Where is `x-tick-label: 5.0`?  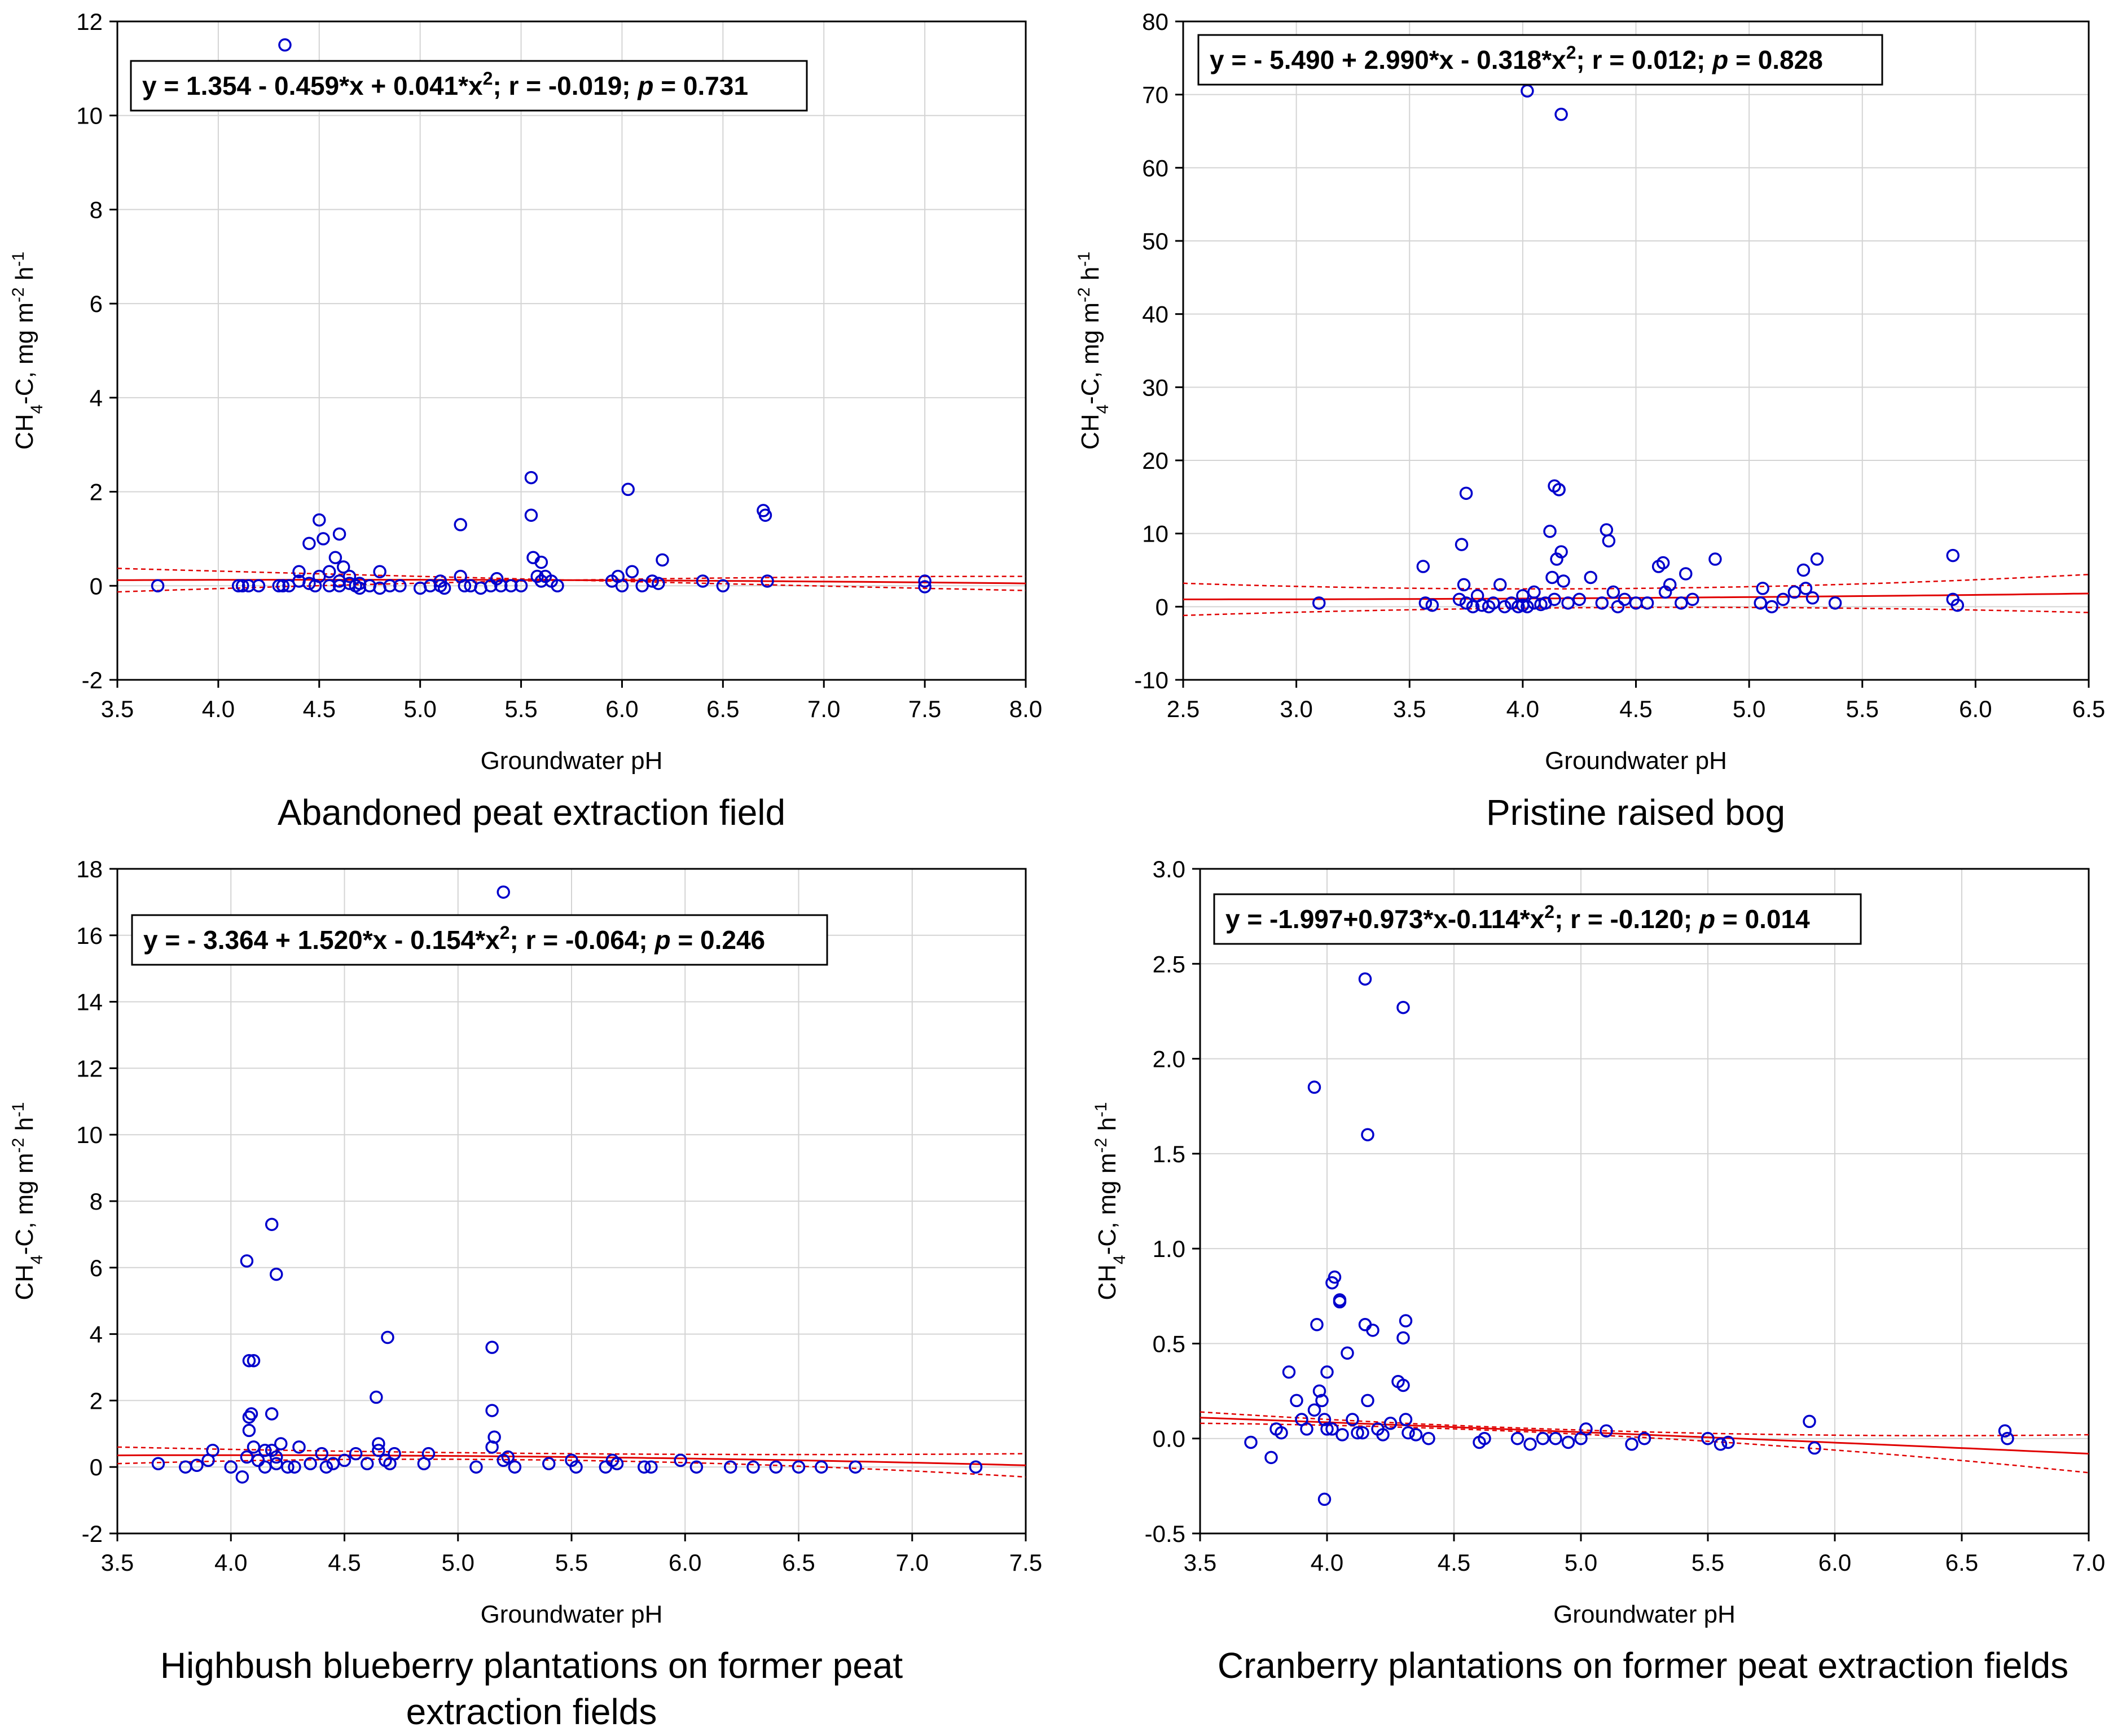
x-tick-label: 5.0 is located at coordinates (458, 1562).